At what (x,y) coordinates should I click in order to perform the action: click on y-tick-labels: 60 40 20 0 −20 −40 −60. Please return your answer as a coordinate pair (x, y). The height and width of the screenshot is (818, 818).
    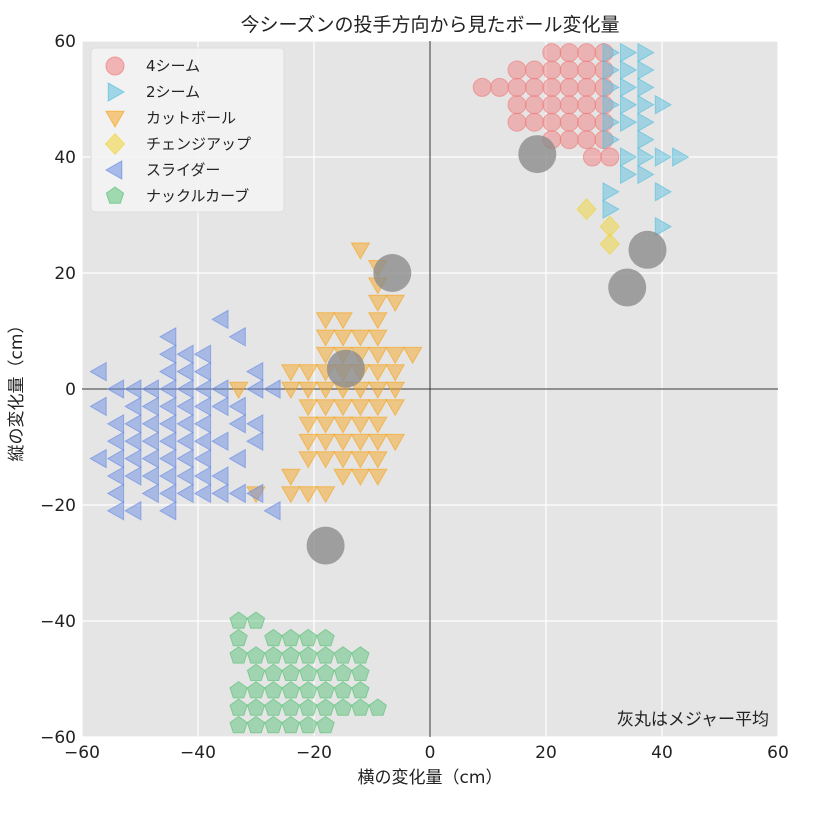
    Looking at the image, I should click on (58, 390).